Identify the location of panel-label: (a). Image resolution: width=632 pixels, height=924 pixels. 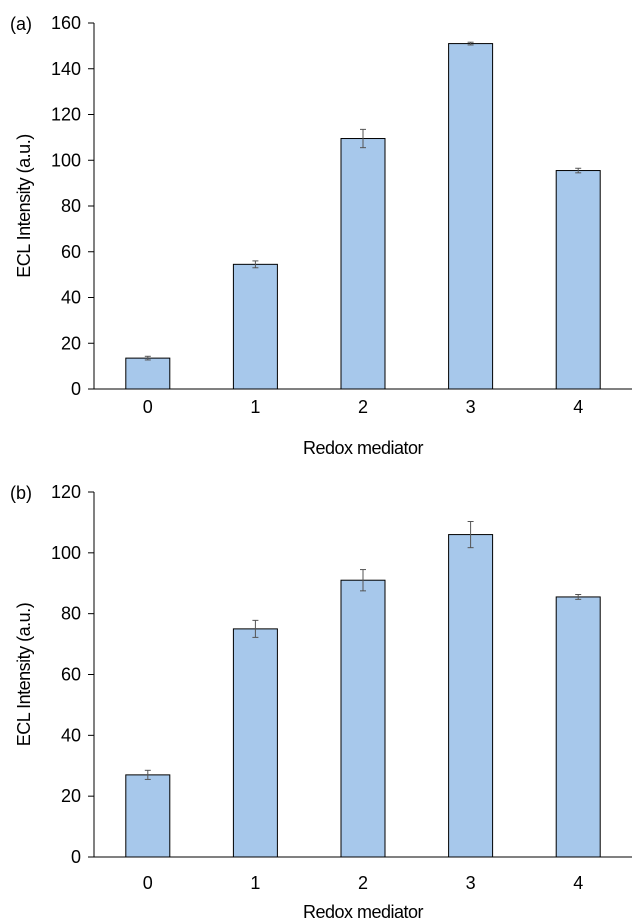
(21, 24).